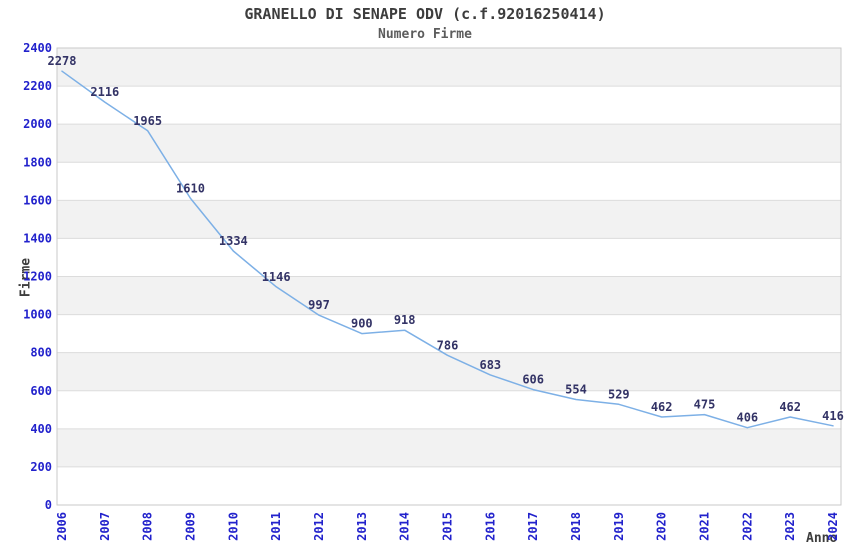  Describe the element at coordinates (490, 365) in the screenshot. I see `data-label: 683` at that location.